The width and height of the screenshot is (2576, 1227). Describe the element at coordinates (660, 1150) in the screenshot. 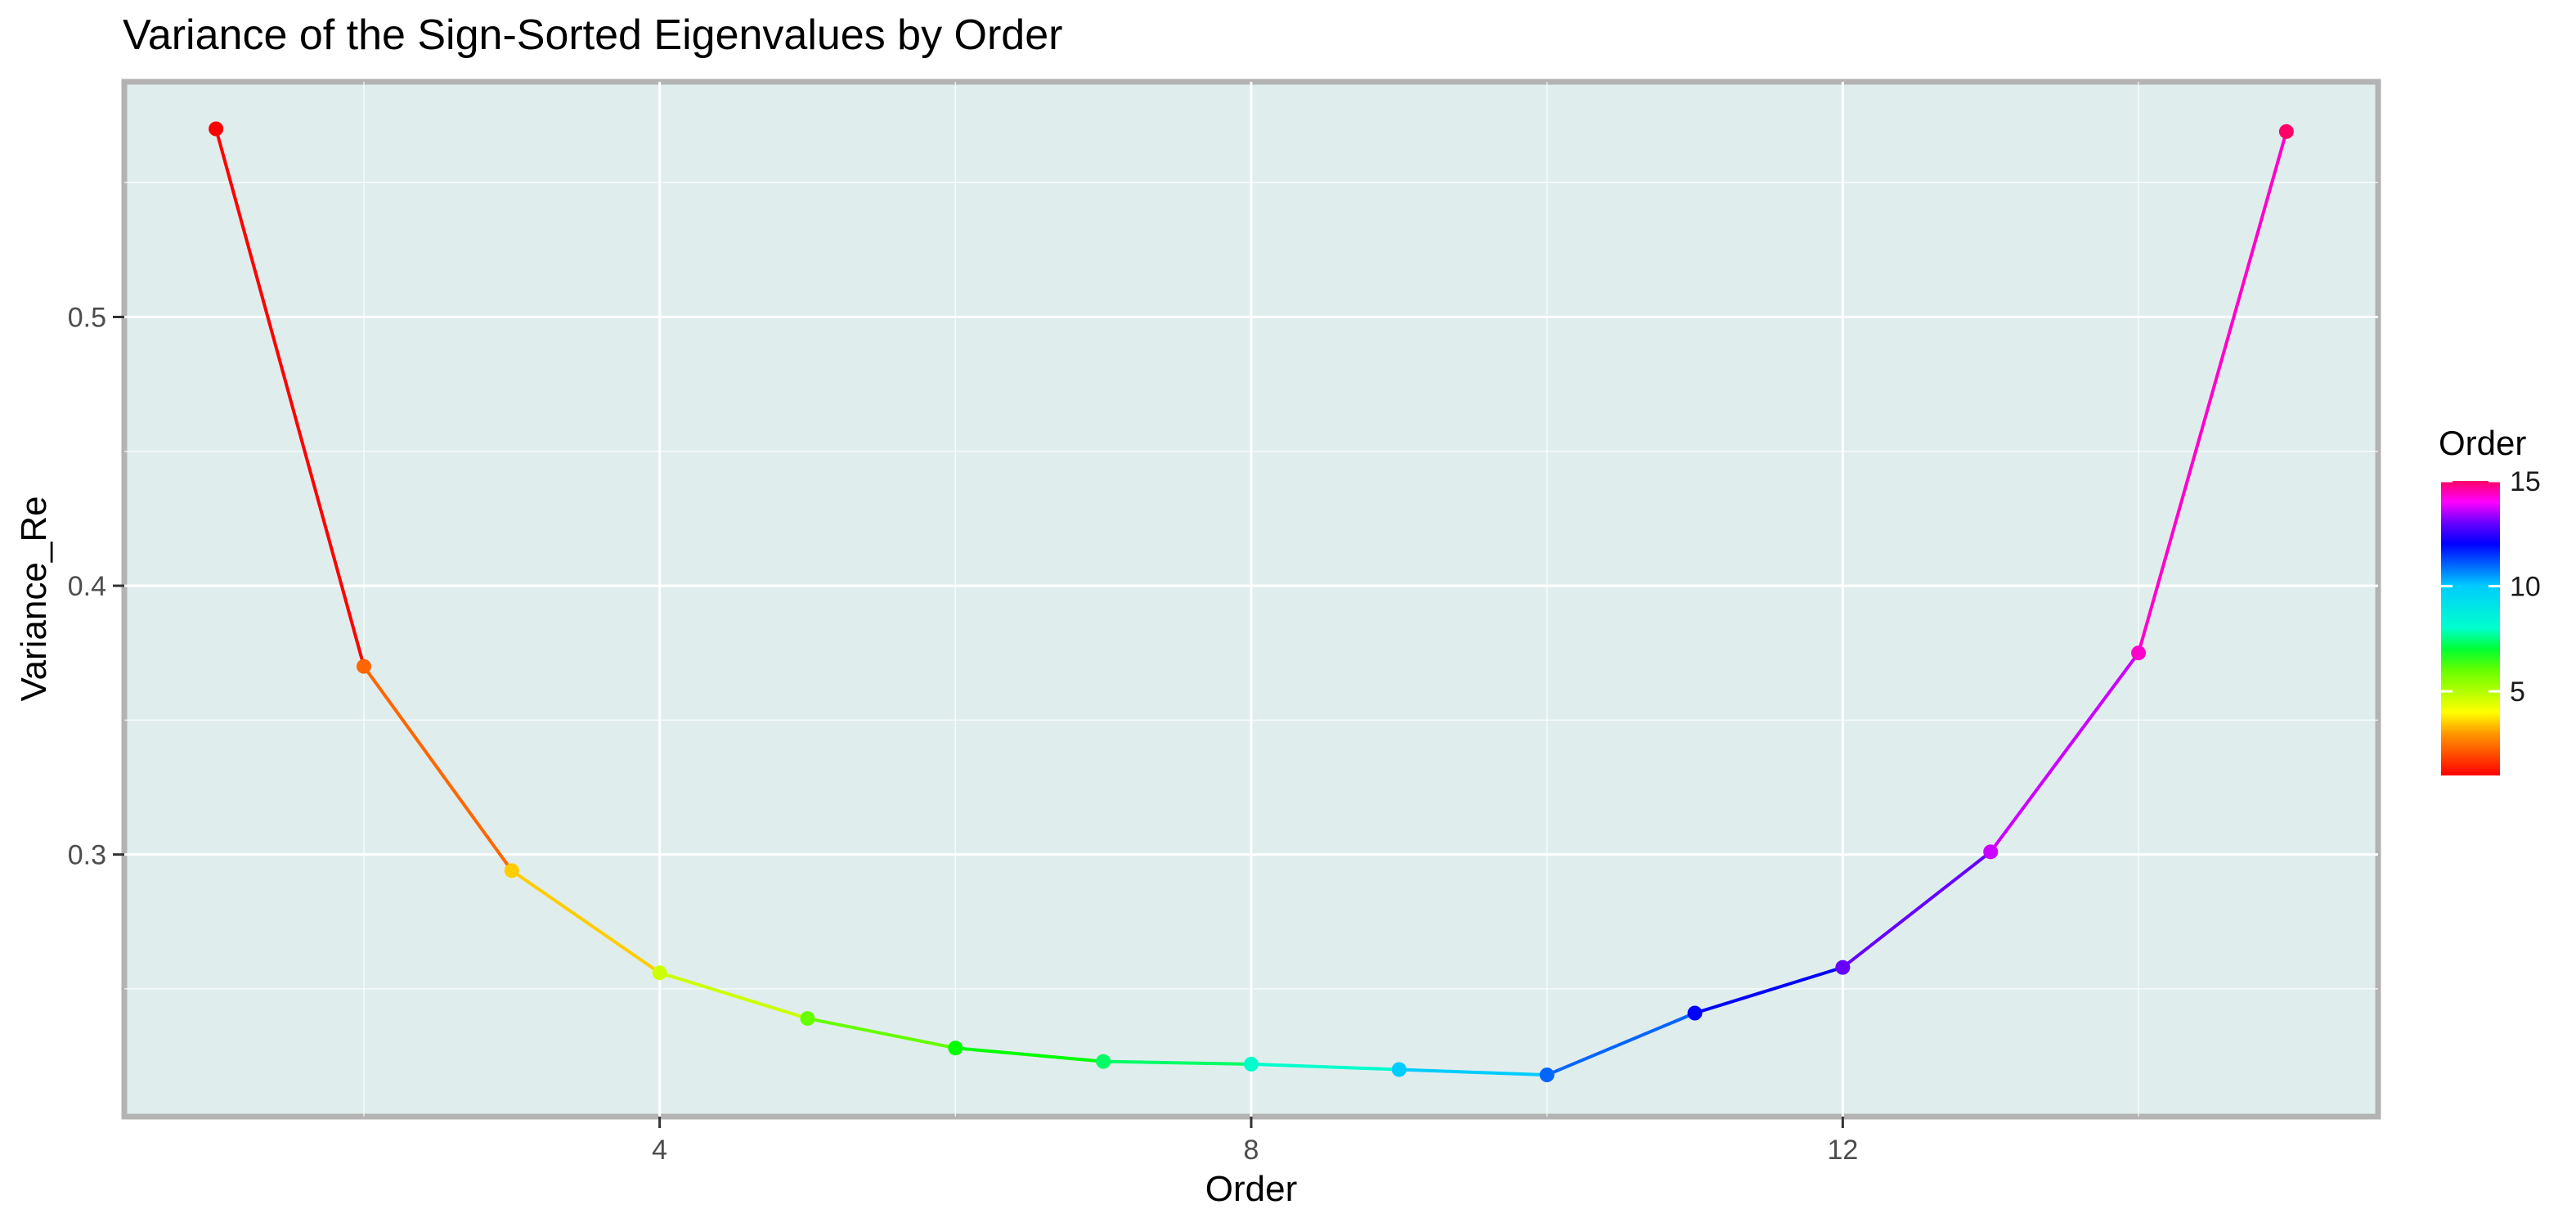

I see `x-tick-label: 4` at that location.